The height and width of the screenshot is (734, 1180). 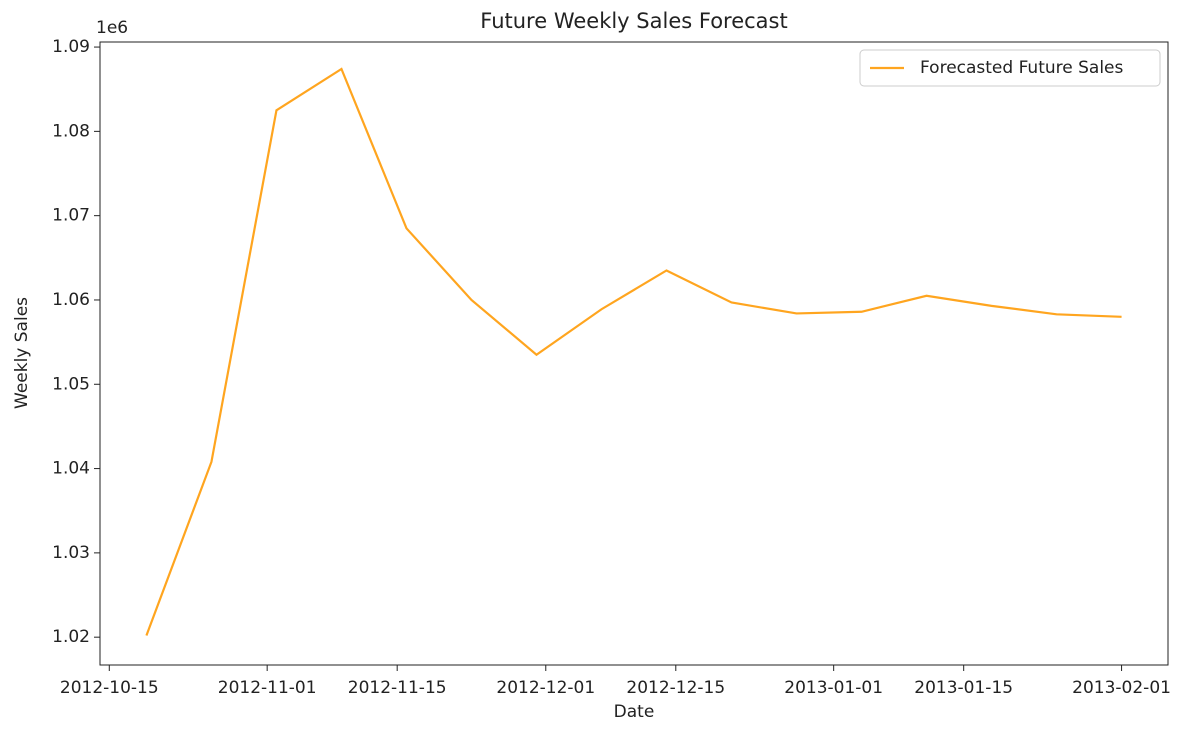 What do you see at coordinates (633, 21) in the screenshot?
I see `chart-title: Future Weekly Sales Forecast` at bounding box center [633, 21].